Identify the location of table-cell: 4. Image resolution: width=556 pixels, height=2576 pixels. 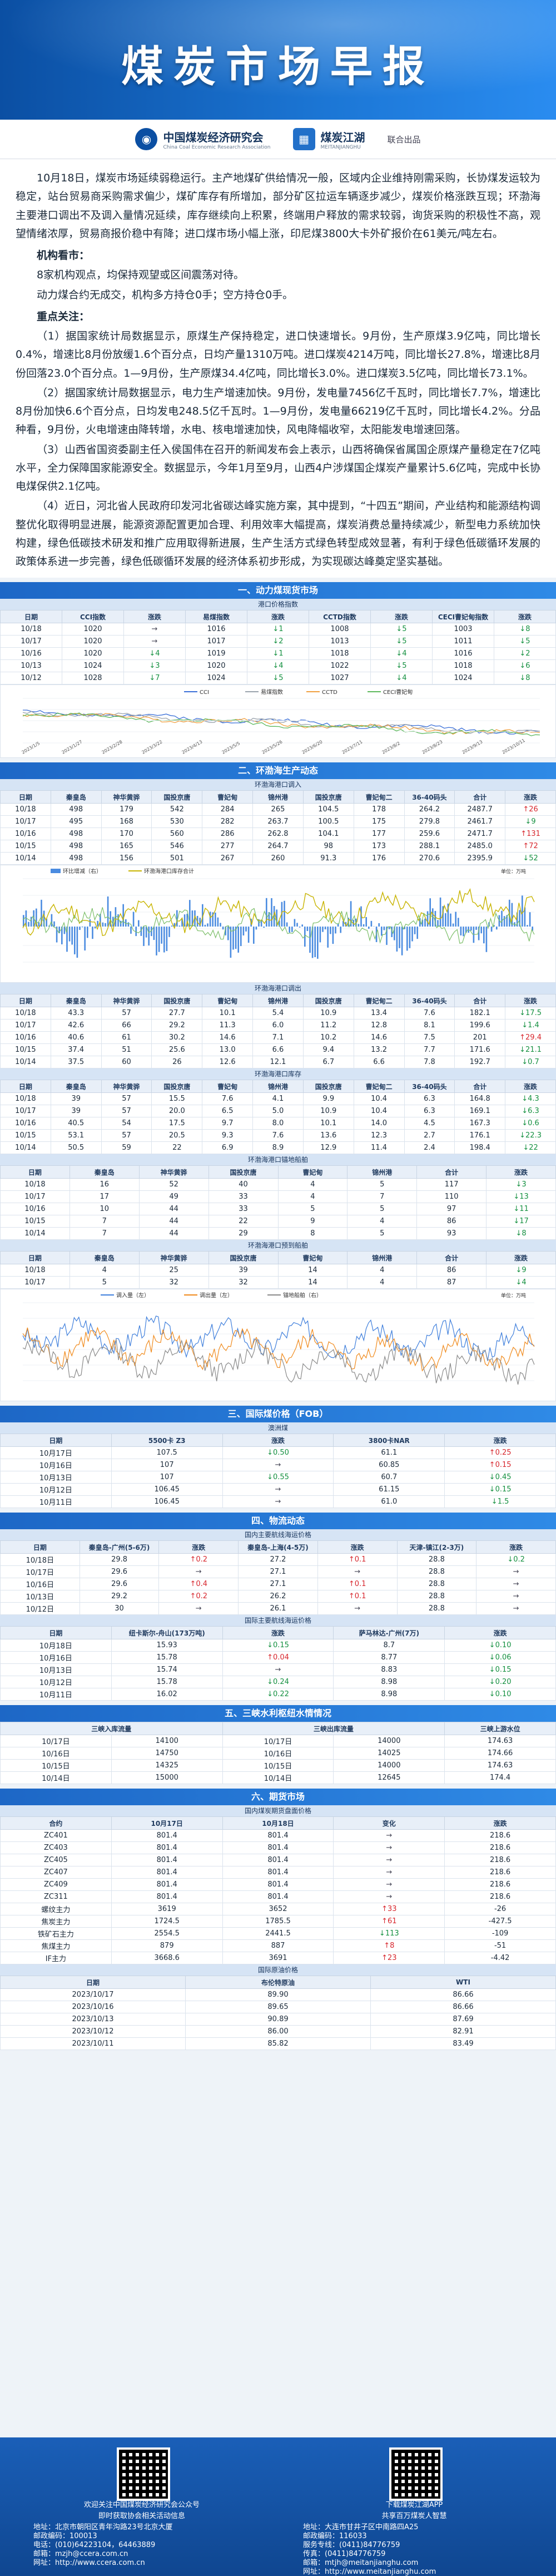
(312, 1184).